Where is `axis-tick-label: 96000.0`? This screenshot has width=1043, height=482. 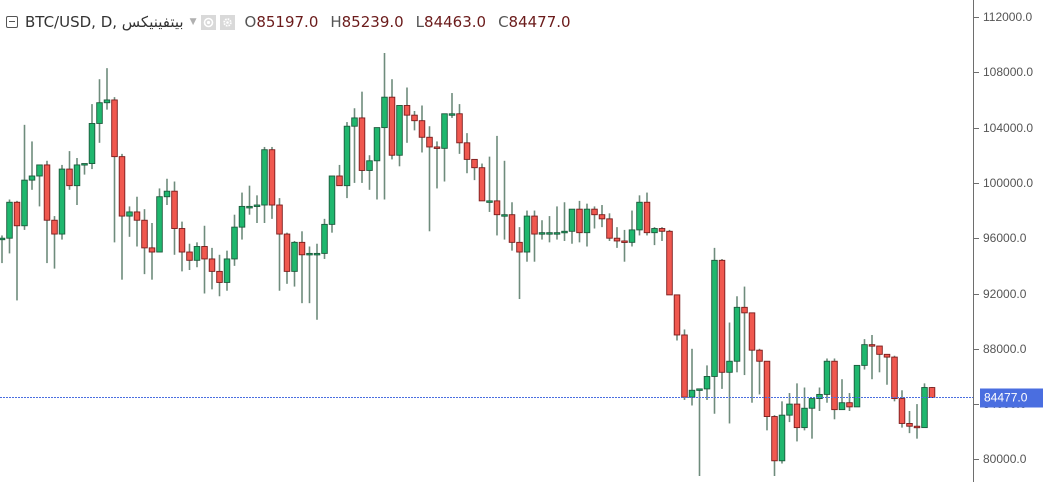 axis-tick-label: 96000.0 is located at coordinates (1005, 238).